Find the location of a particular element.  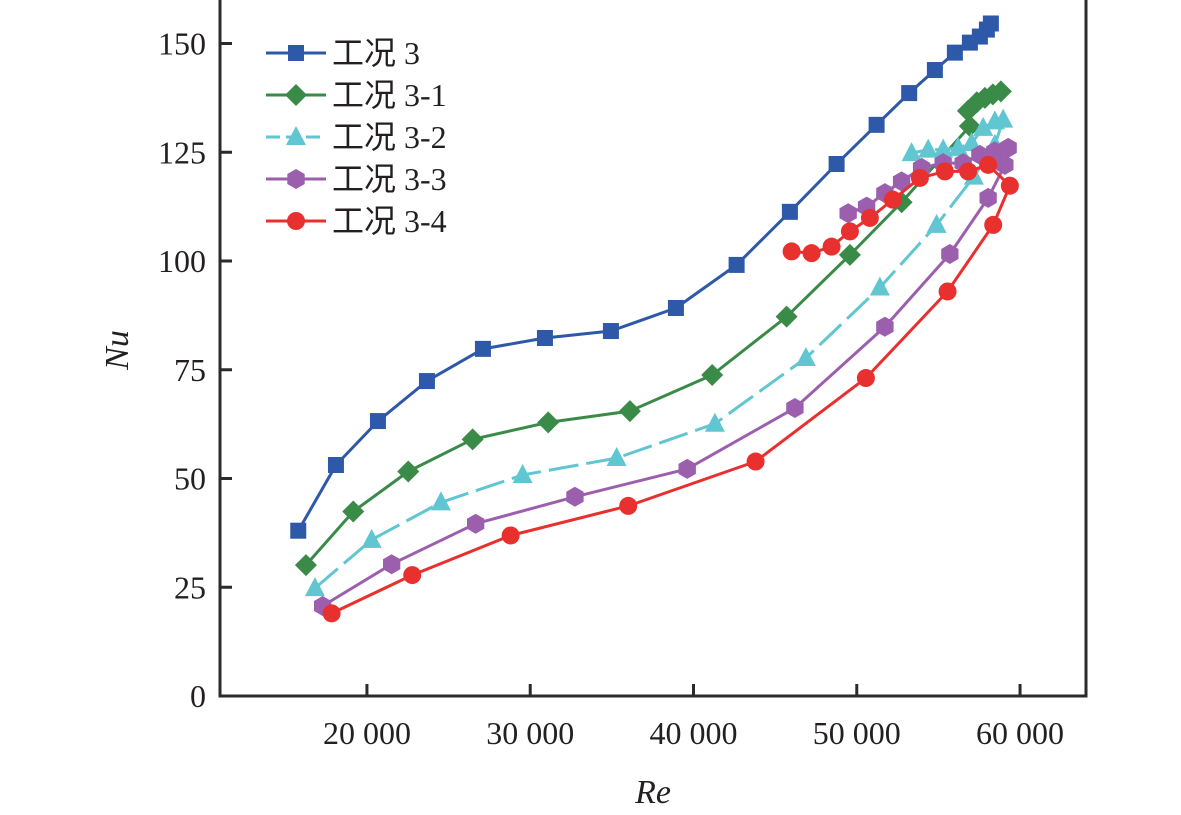

y-tick-label: 100 is located at coordinates (182, 261).